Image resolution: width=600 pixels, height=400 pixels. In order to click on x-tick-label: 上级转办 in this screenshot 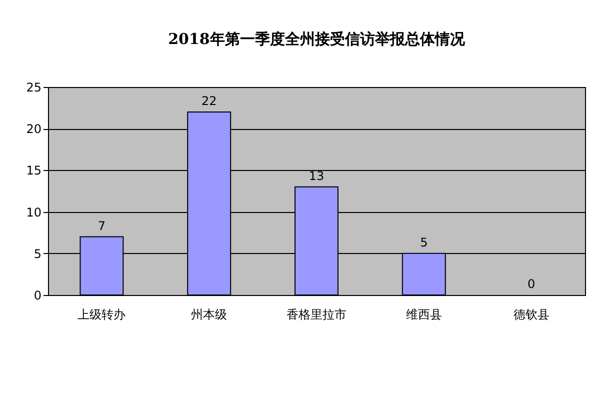, I will do `click(102, 315)`.